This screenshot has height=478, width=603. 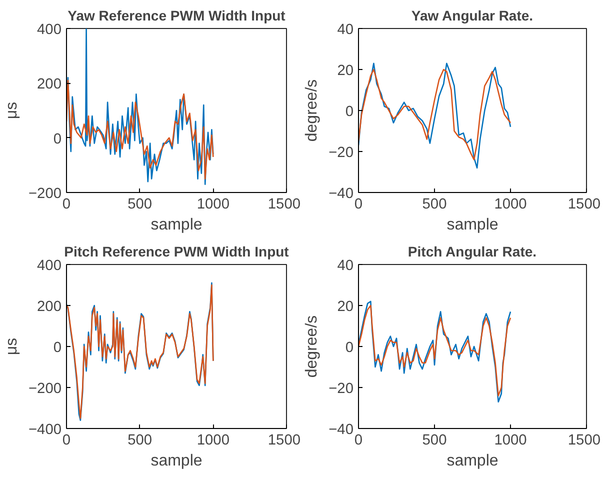 What do you see at coordinates (472, 252) in the screenshot?
I see `chart-title: Pitch Angular Rate.` at bounding box center [472, 252].